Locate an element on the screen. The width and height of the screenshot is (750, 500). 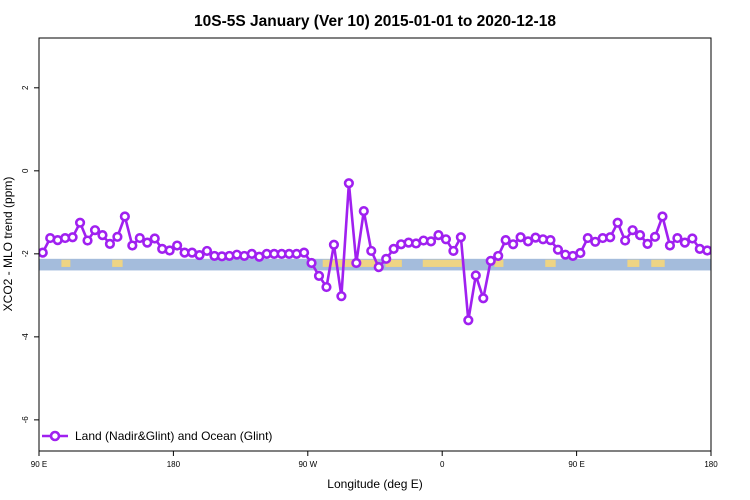
x-axis-label: Longitude (deg E) is located at coordinates (374, 484).